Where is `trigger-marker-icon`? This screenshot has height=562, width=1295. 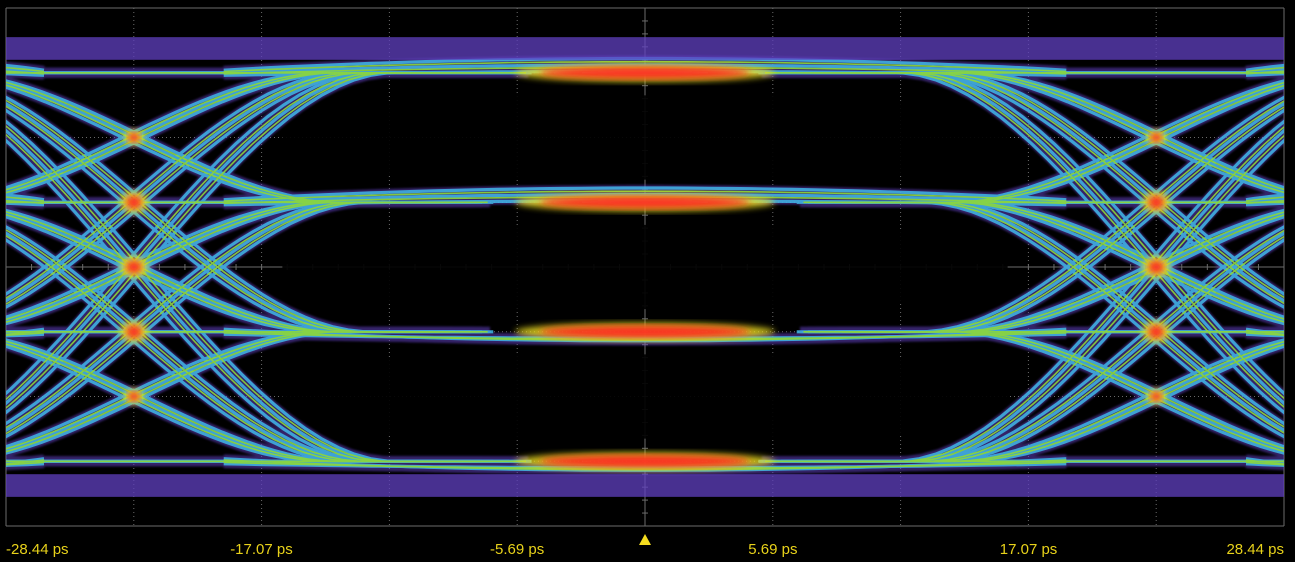 trigger-marker-icon is located at coordinates (645, 539).